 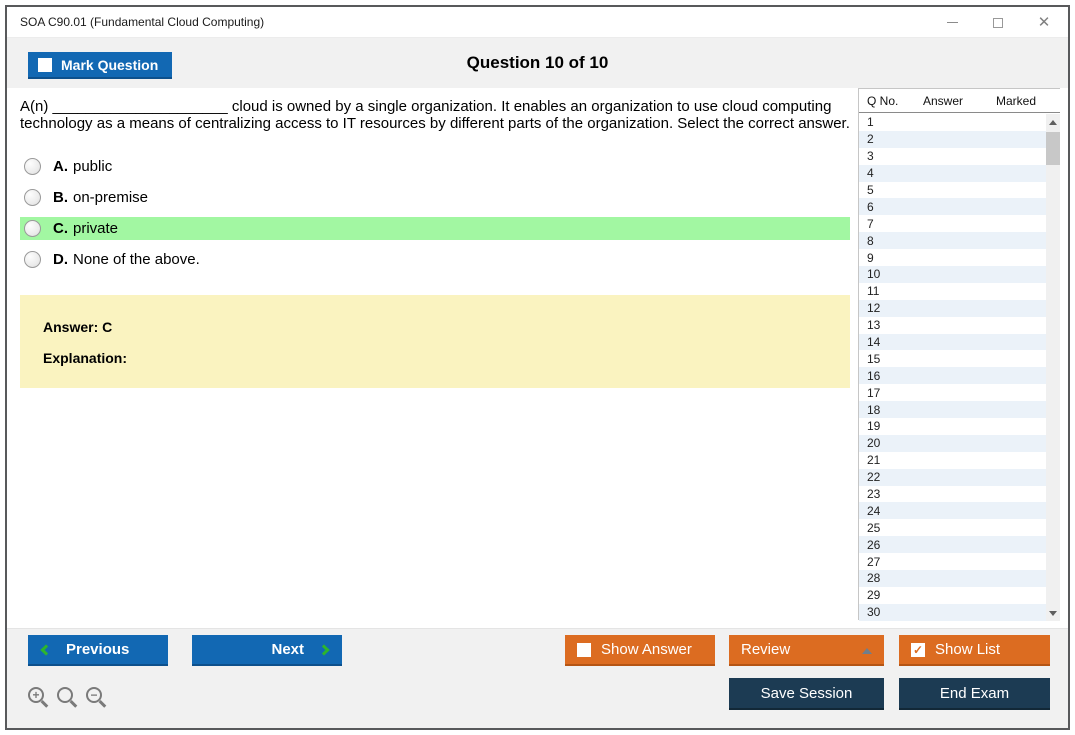 What do you see at coordinates (874, 392) in the screenshot?
I see `cell-c-qno: 17` at bounding box center [874, 392].